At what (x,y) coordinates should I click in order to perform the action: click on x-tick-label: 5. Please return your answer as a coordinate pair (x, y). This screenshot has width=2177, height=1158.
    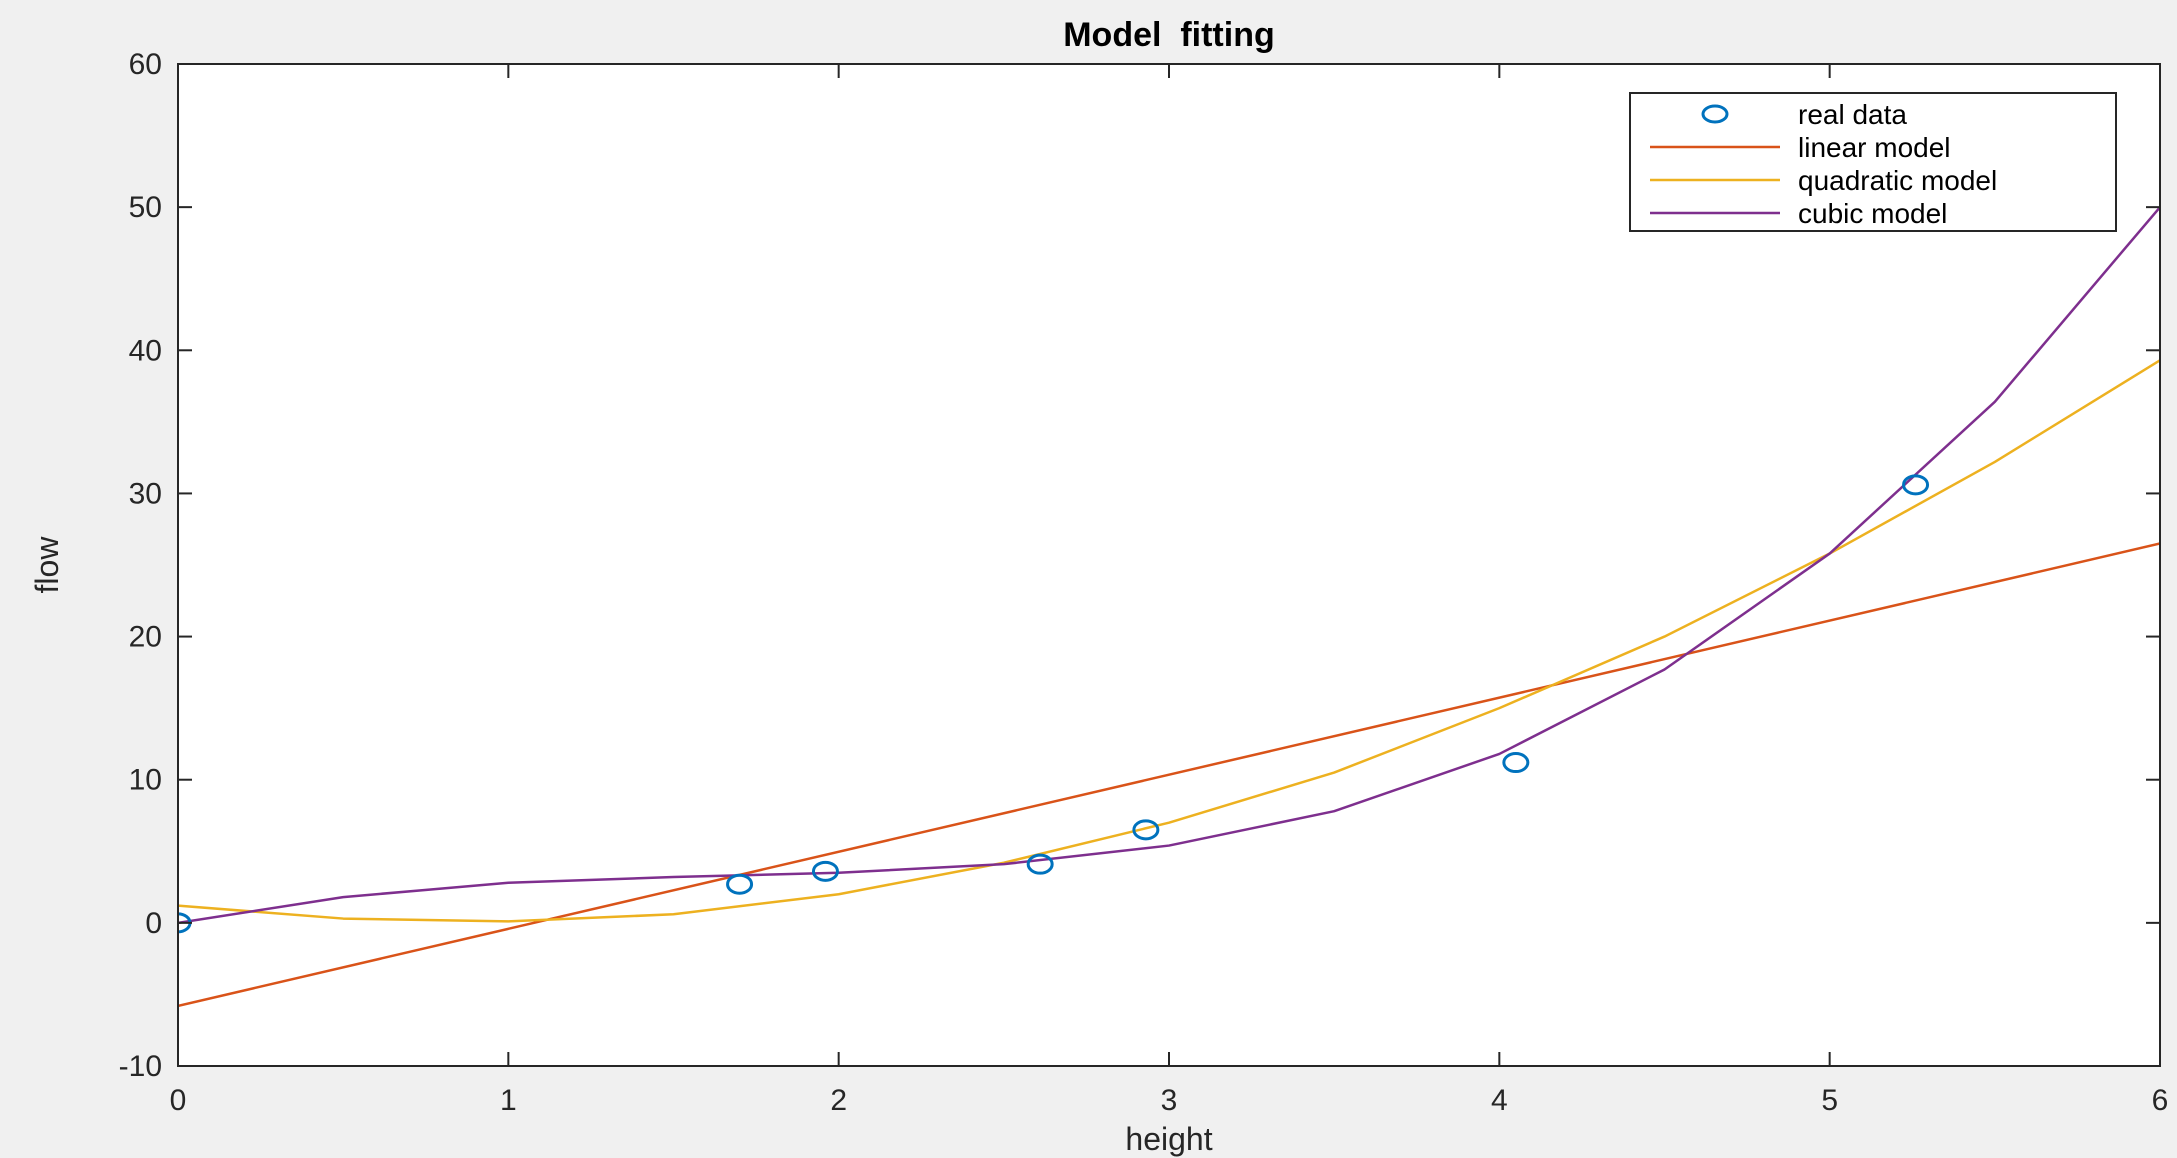
    Looking at the image, I should click on (1829, 1100).